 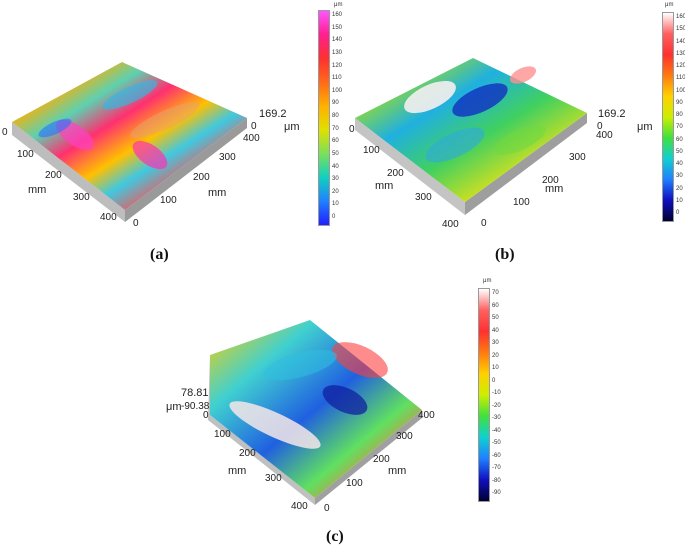 What do you see at coordinates (496, 455) in the screenshot?
I see `colorbar-tick: -60` at bounding box center [496, 455].